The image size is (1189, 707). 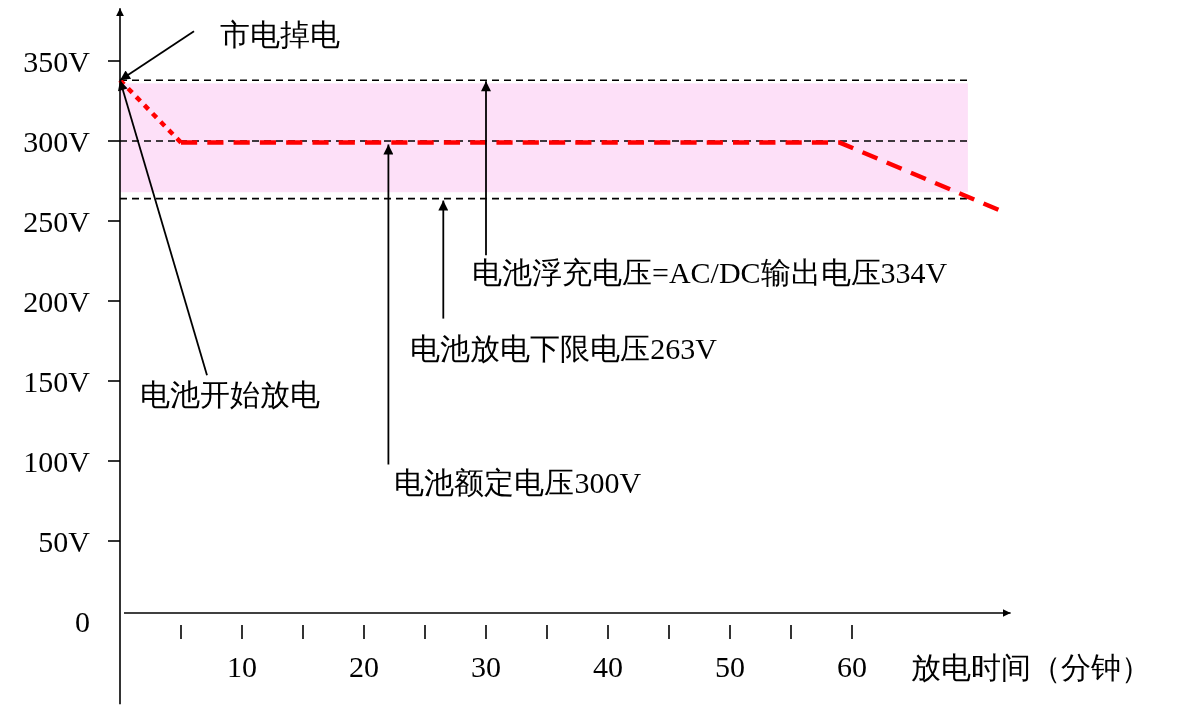 What do you see at coordinates (57, 61) in the screenshot?
I see `y-tick-label: 350V` at bounding box center [57, 61].